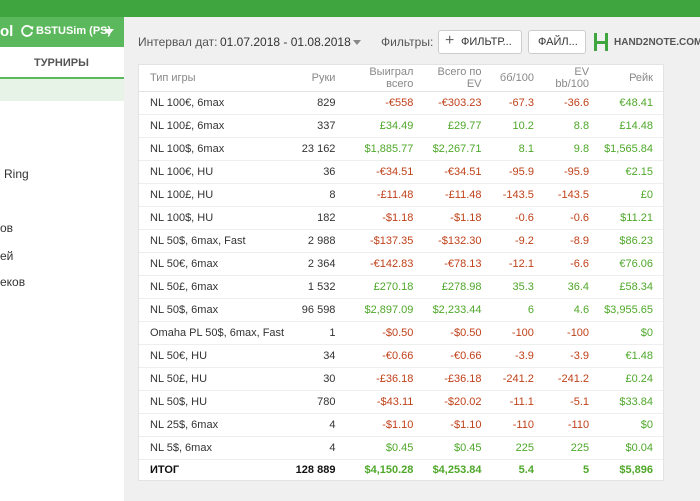  Describe the element at coordinates (571, 78) in the screenshot. I see `column-header: EV bb/100` at that location.